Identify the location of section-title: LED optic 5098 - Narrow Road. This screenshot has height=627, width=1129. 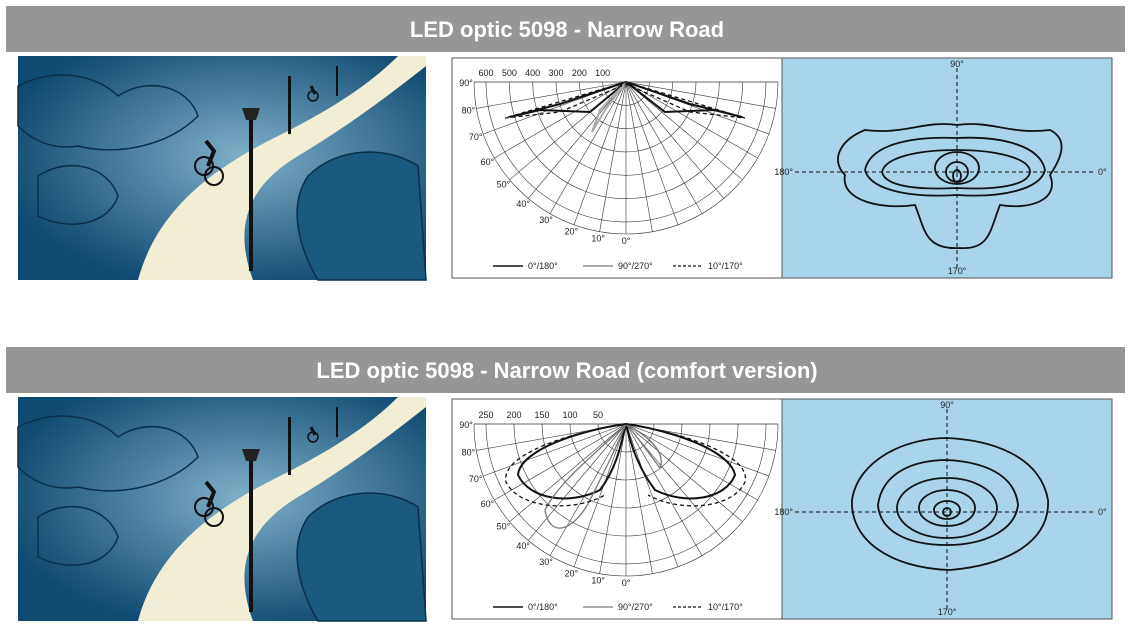
(567, 29).